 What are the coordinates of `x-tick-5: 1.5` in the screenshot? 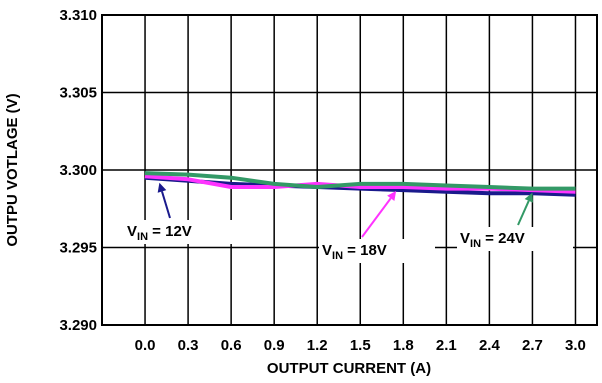 It's located at (360, 345).